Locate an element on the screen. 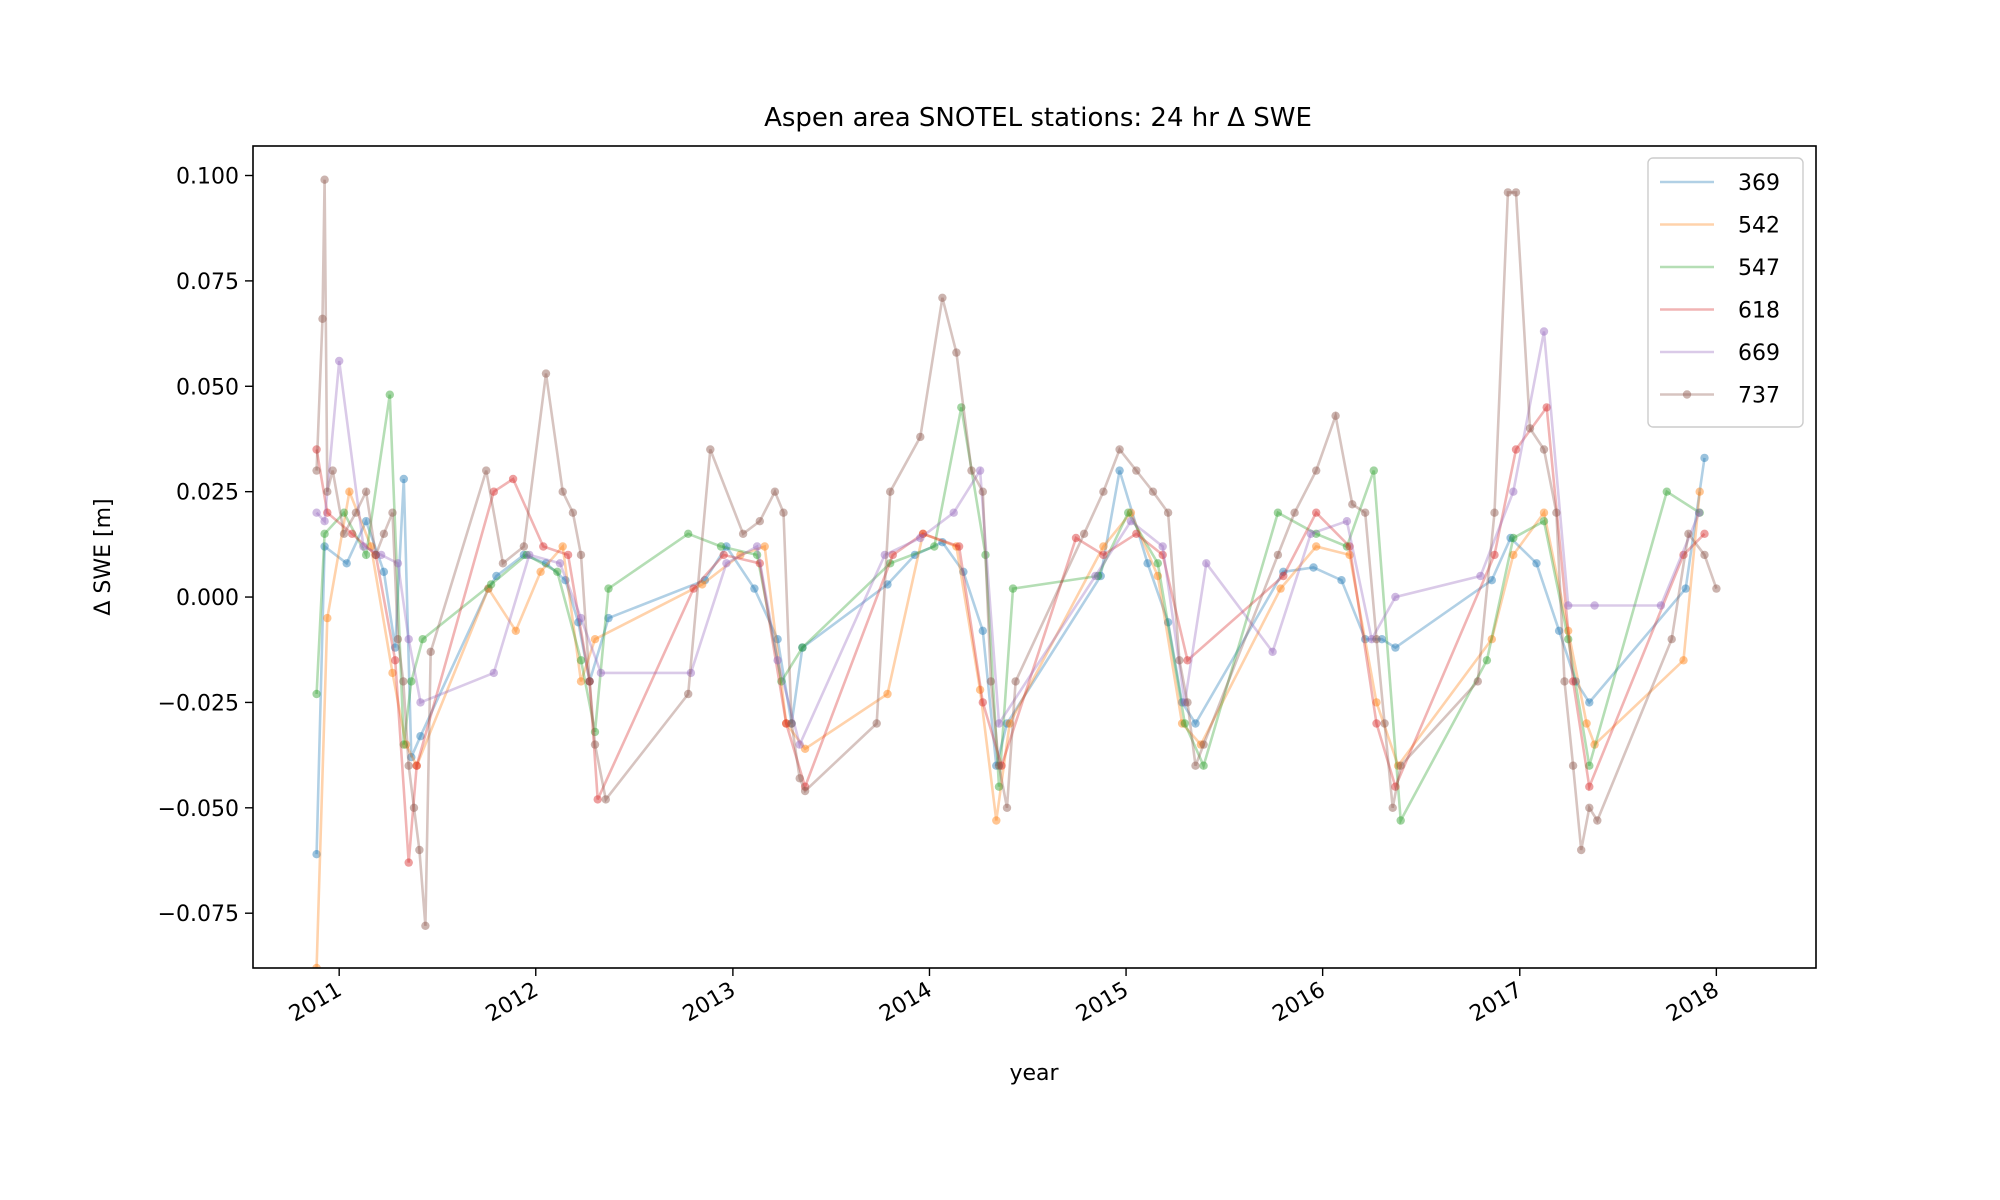 This screenshot has width=2000, height=1200. y-tick-label: 0.100 is located at coordinates (207, 177).